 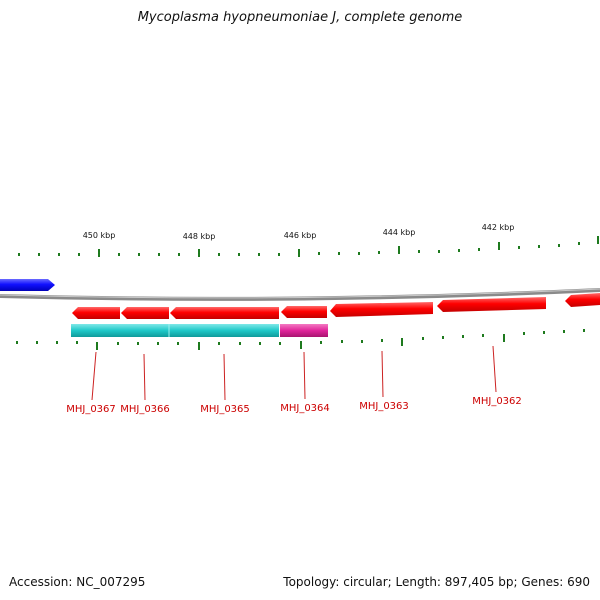 I want to click on scale-label-442: 442 kbp, so click(x=498, y=227).